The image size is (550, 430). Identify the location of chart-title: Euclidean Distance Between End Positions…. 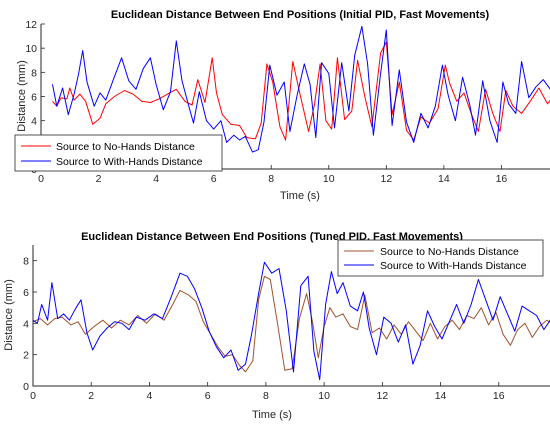
(300, 15).